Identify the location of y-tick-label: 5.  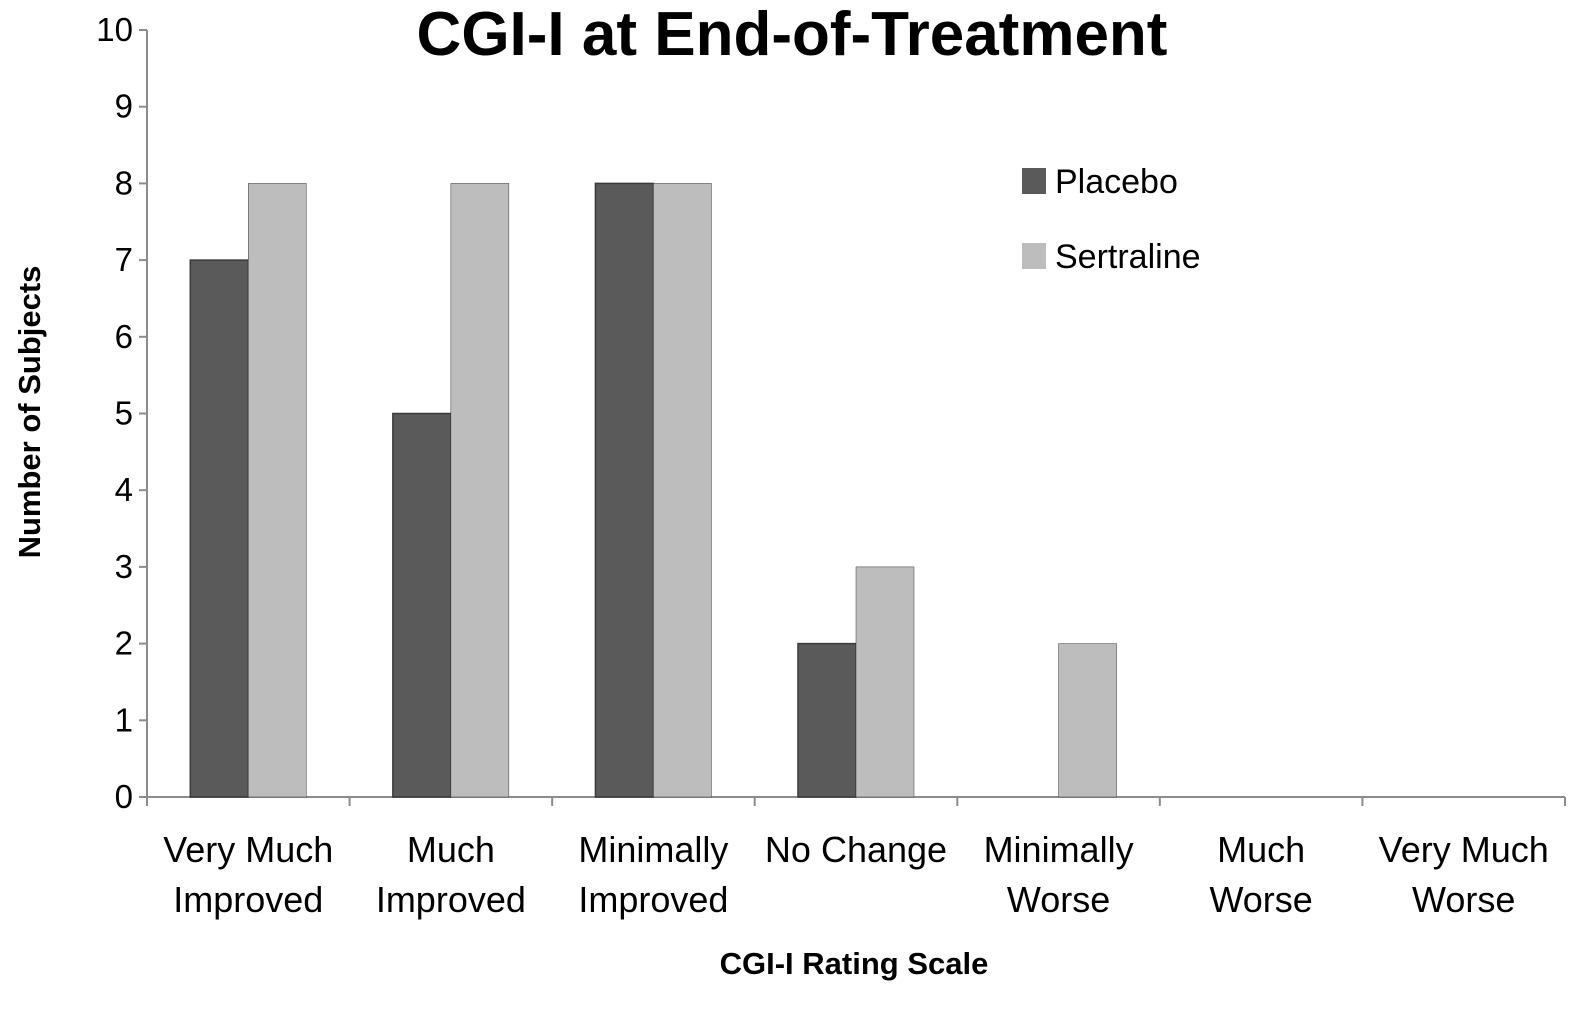
(124, 413).